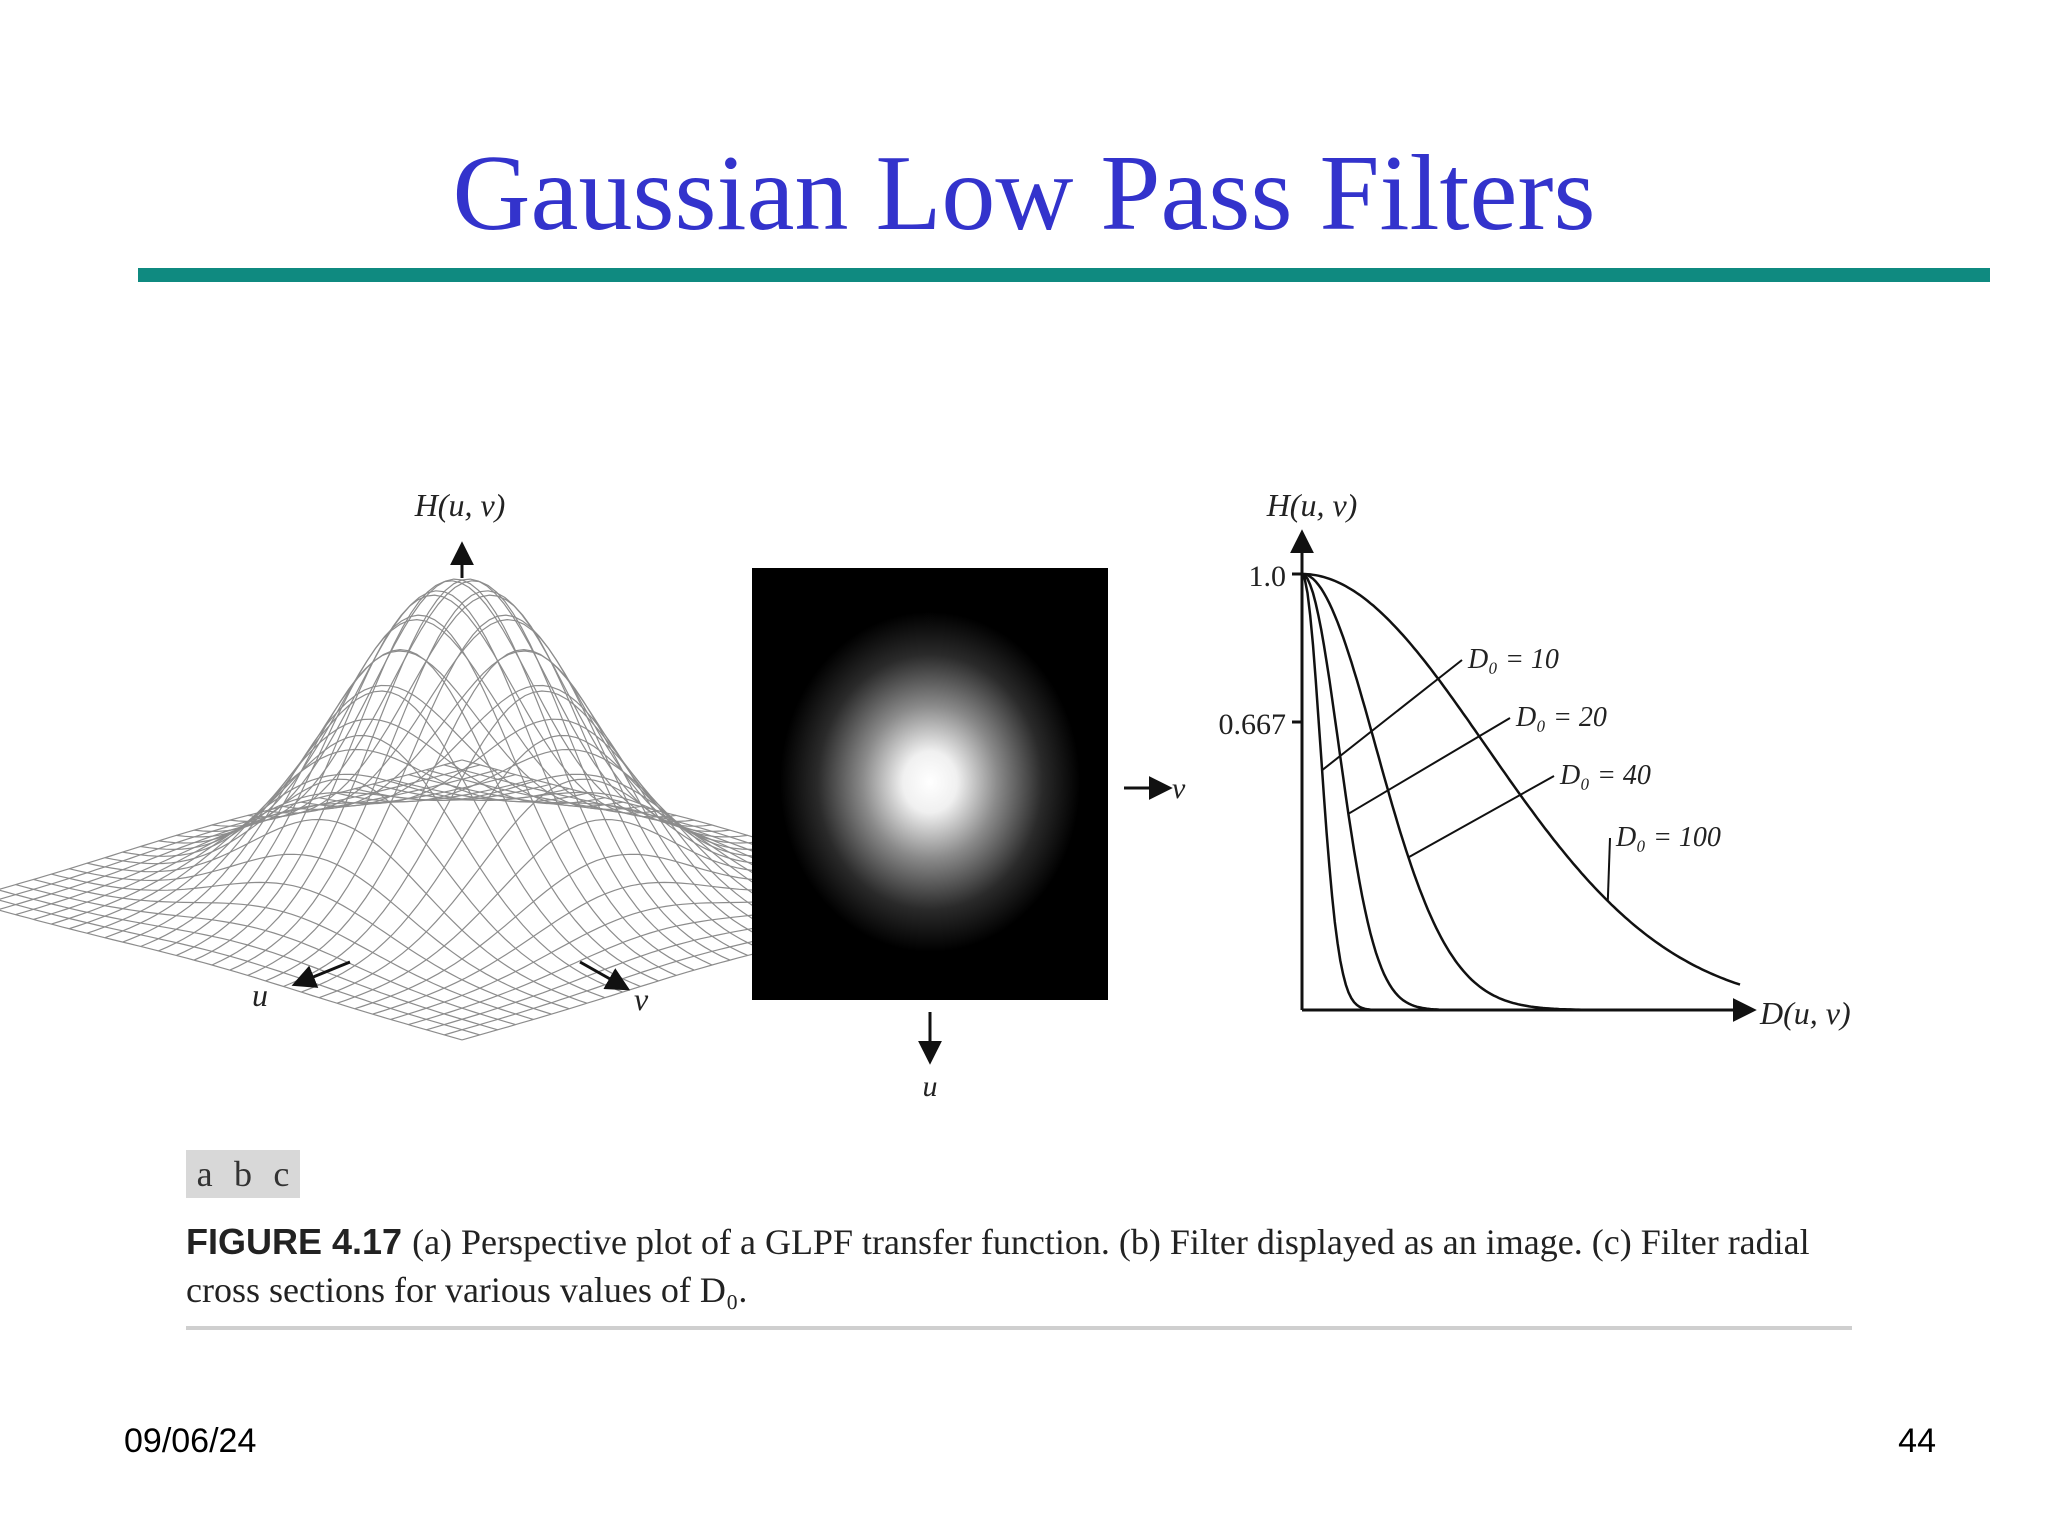 This screenshot has width=2048, height=1536. Describe the element at coordinates (1312, 505) in the screenshot. I see `panel-c-vertical-axis-label: H(u, v)` at that location.